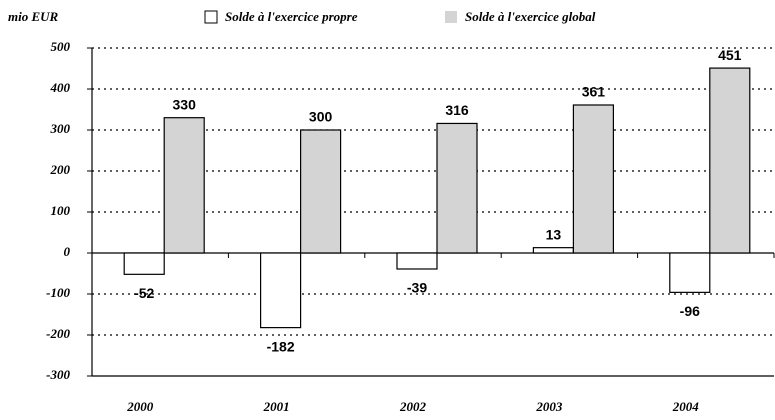  I want to click on y-tick-label: -300, so click(58, 374).